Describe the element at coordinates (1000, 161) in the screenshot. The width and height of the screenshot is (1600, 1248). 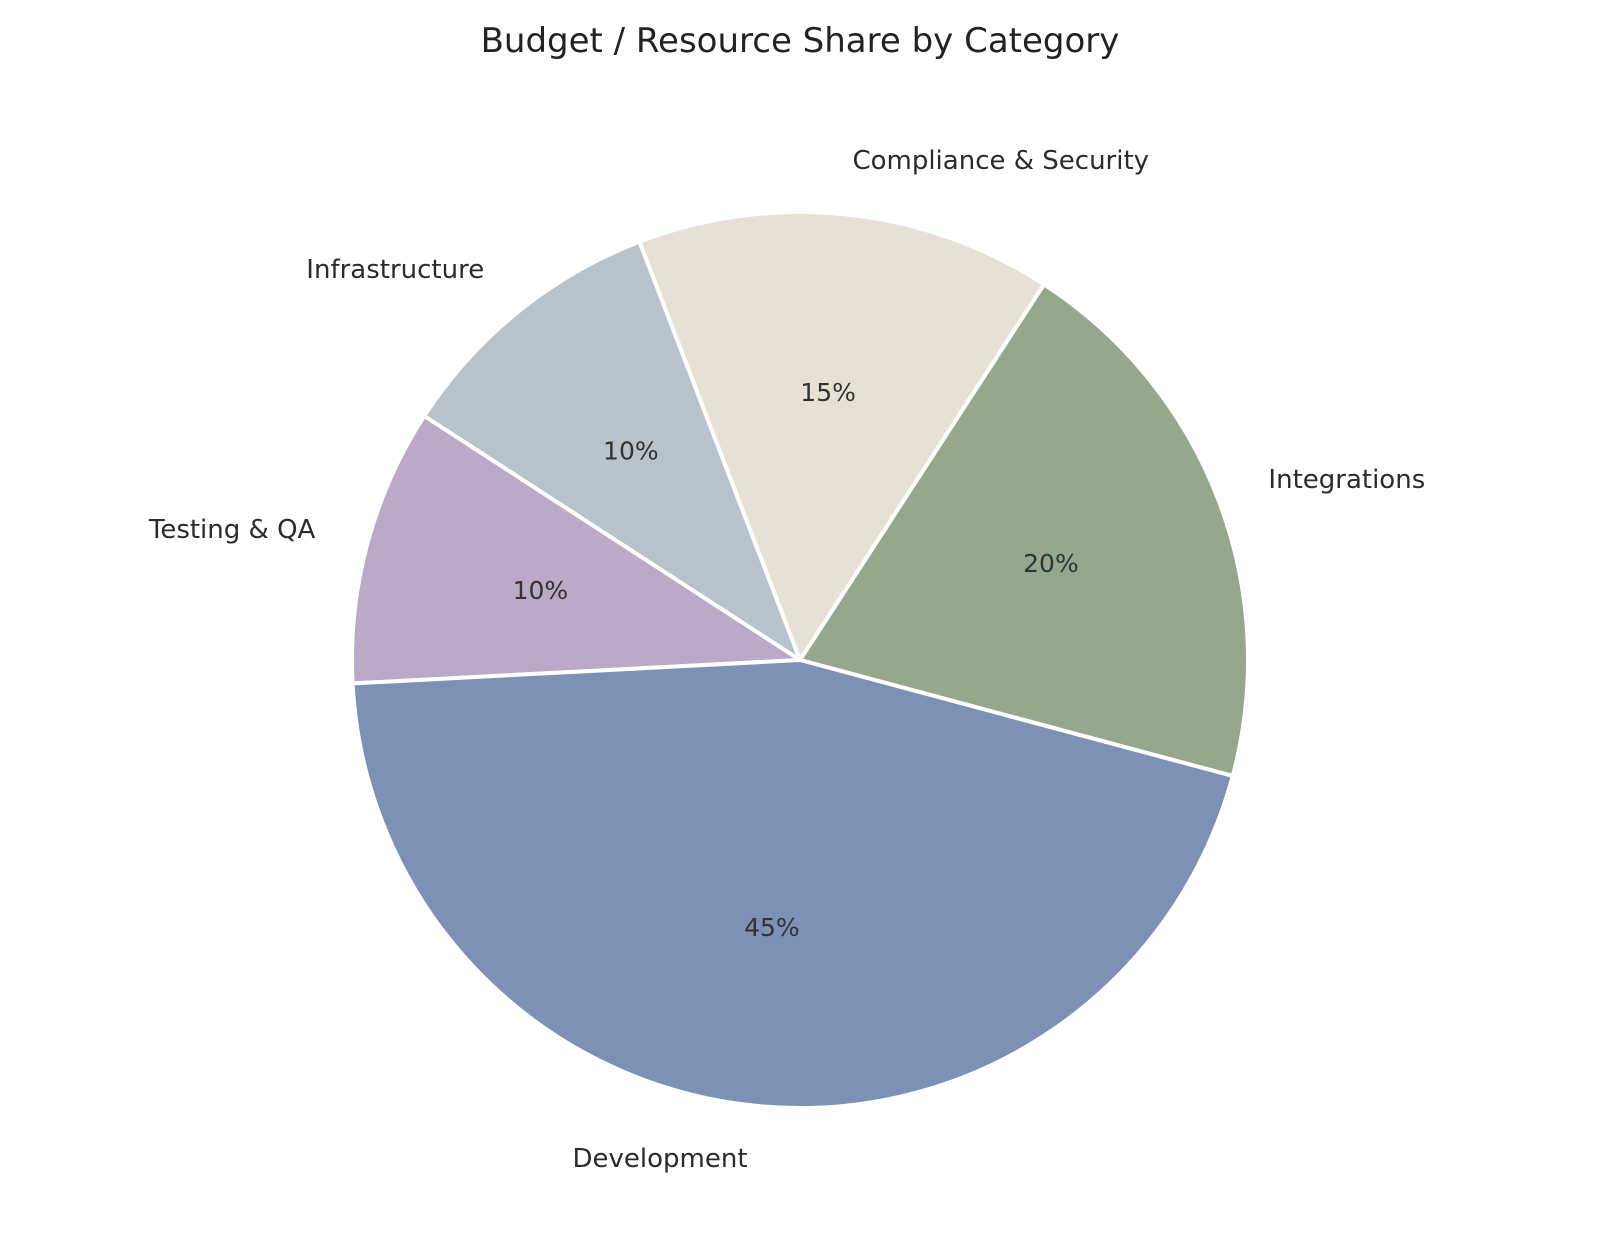
I see `category-label-compliance-and-security: Compliance & Security` at that location.